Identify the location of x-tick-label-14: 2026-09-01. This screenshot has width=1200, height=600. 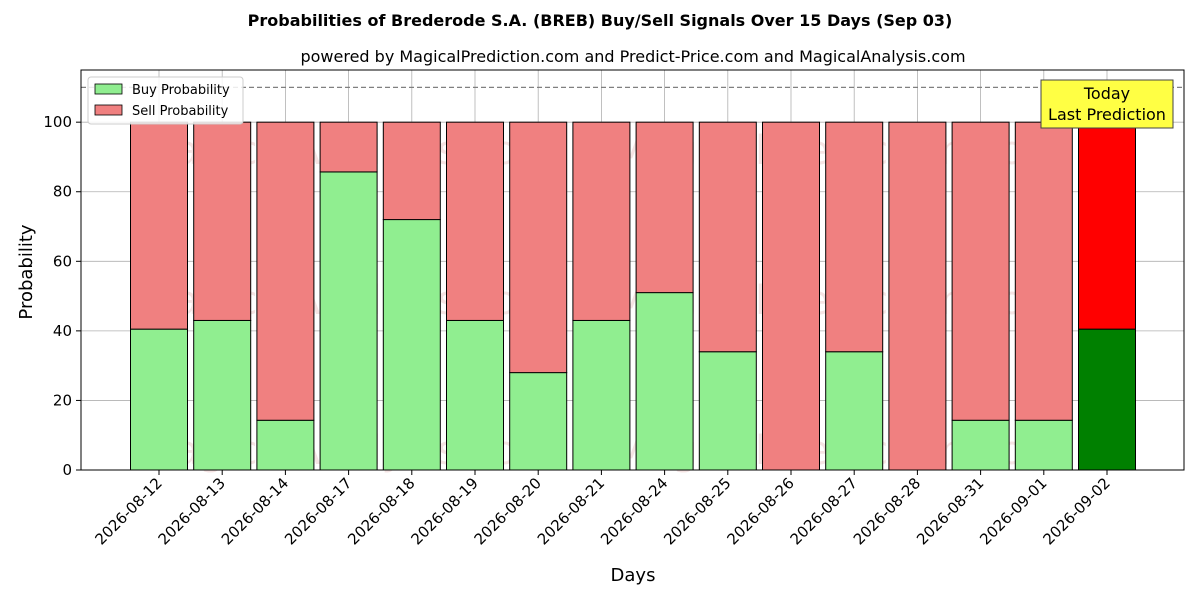
(1013, 511).